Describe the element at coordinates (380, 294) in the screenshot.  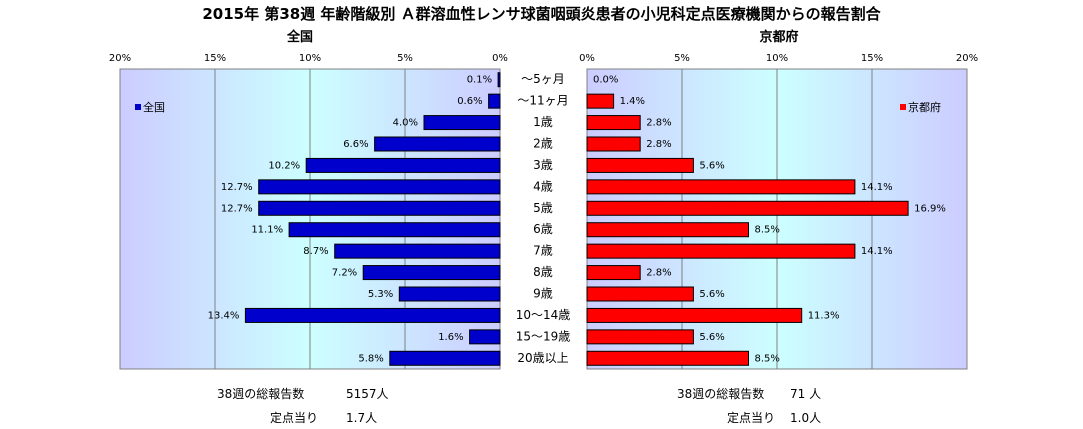
I see `data-label-national: 5.3%` at that location.